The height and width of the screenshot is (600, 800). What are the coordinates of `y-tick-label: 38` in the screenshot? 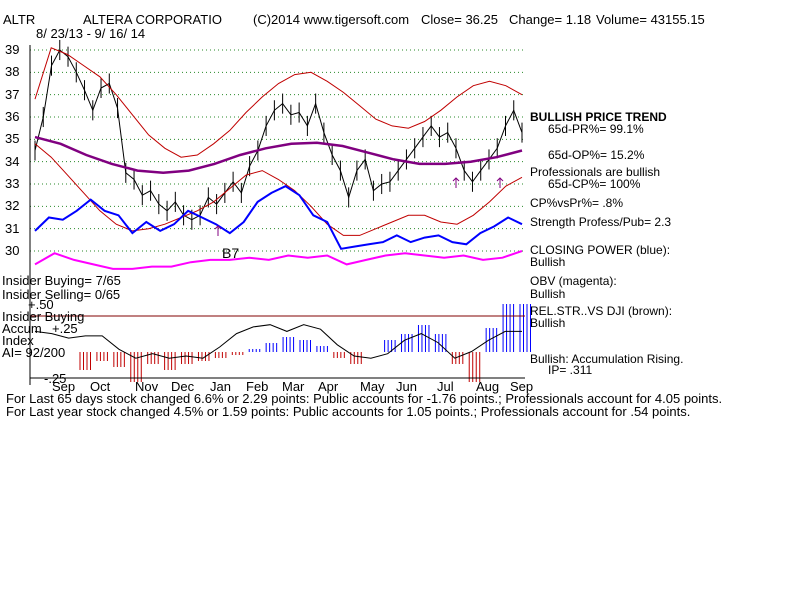 It's located at (12, 72).